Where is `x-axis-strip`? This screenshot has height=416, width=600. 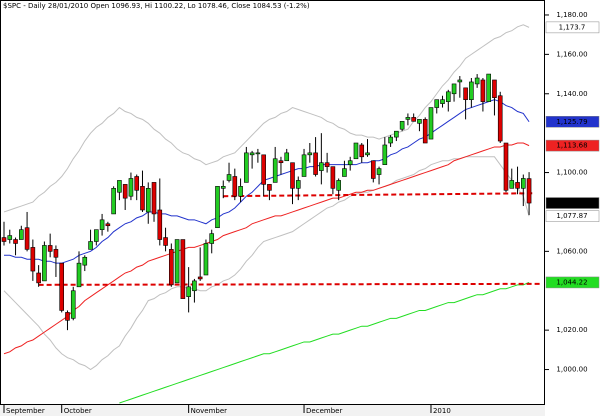
x-axis-strip is located at coordinates (272, 410).